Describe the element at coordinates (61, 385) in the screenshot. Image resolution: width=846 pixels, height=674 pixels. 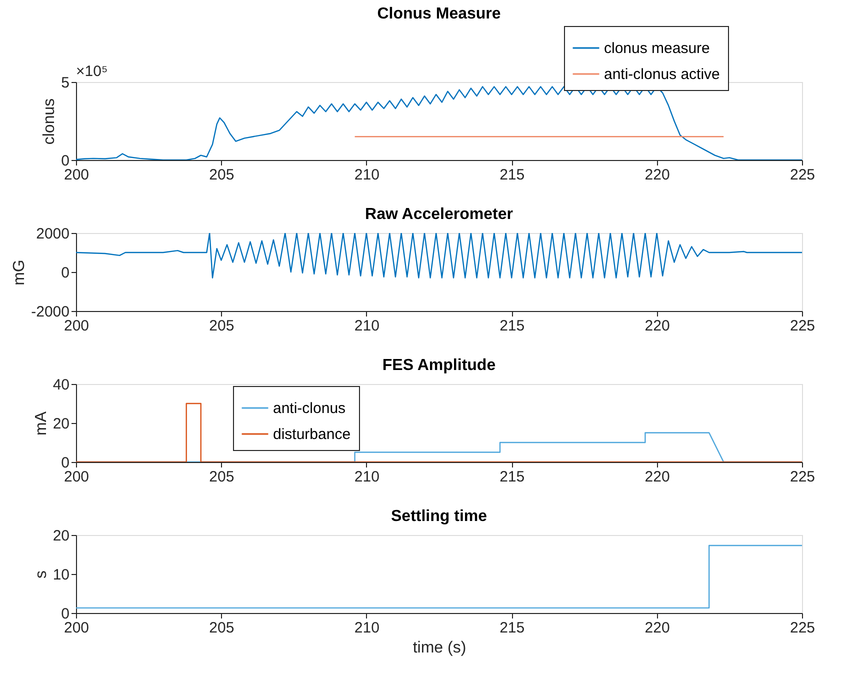
I see `y-tick-label: 40` at that location.